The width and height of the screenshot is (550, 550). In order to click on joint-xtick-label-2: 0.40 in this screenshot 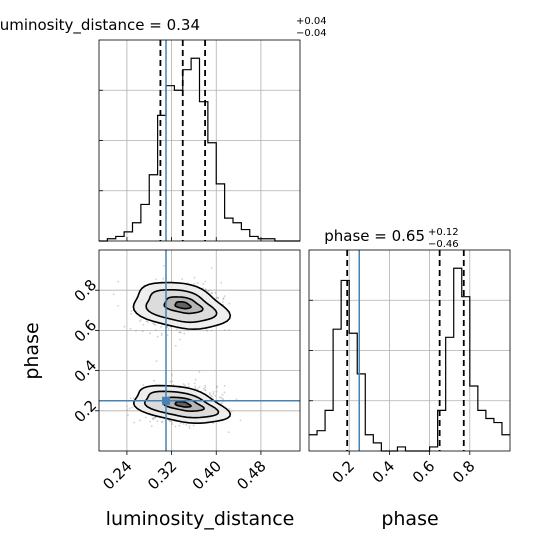, I will do `click(207, 475)`.